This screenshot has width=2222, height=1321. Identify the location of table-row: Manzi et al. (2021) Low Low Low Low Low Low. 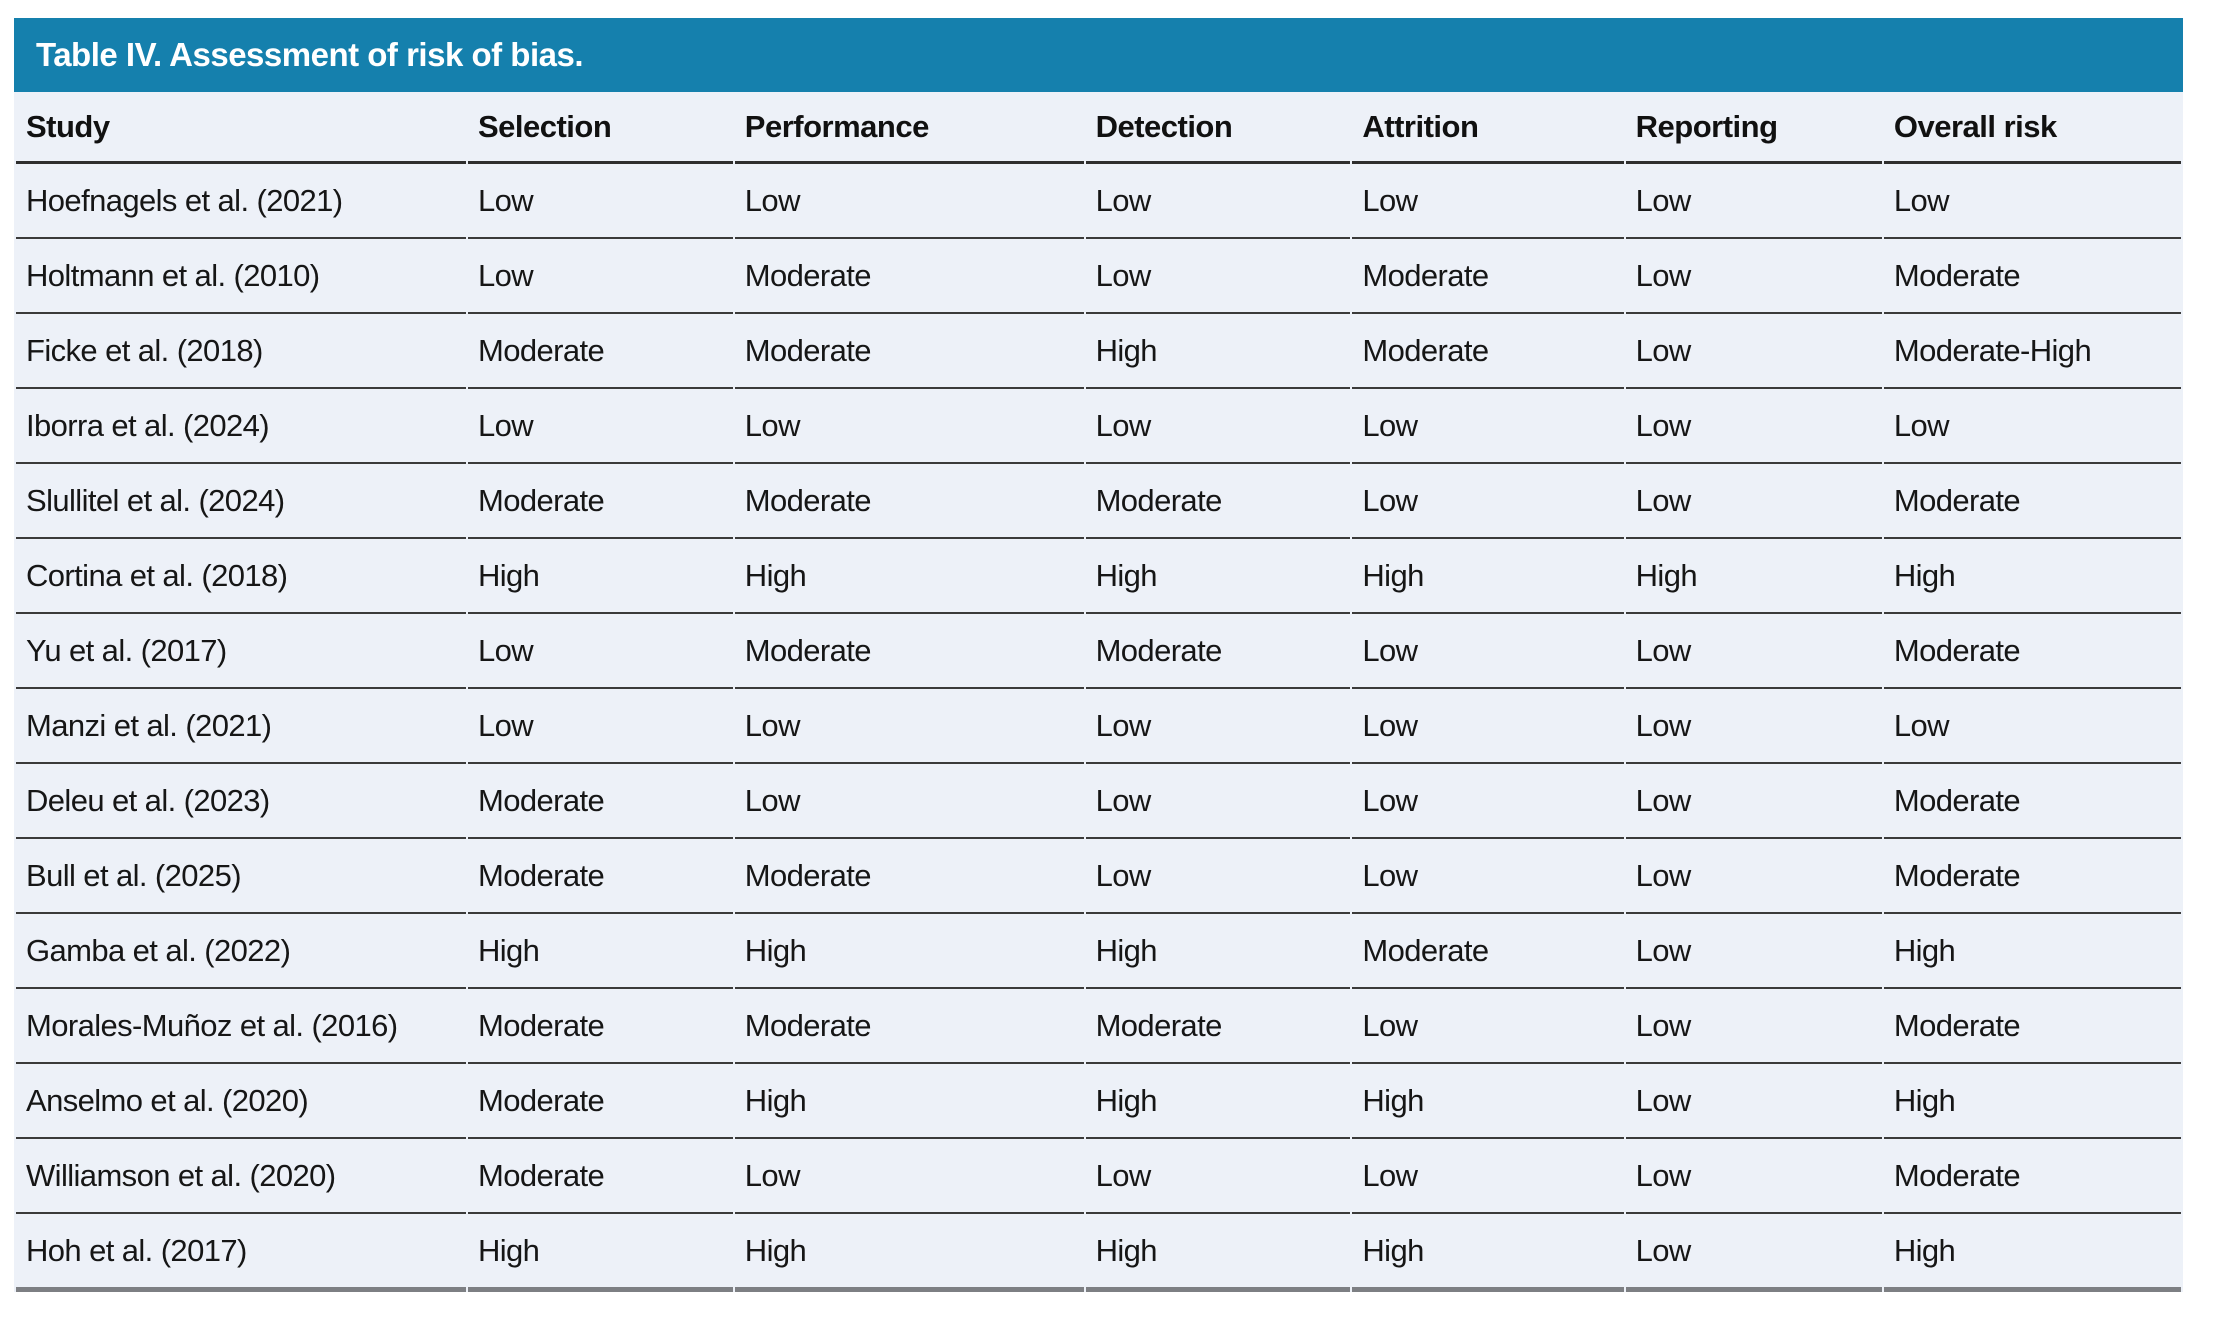
(1098, 726).